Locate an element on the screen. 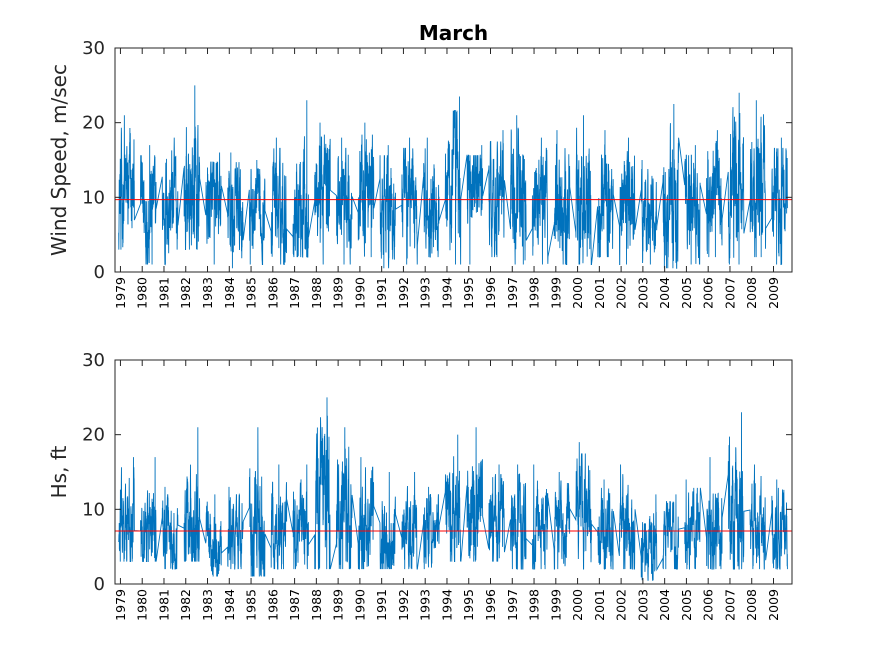 Image resolution: width=875 pixels, height=656 pixels. y-axis-label: Hs, ft is located at coordinates (59, 471).